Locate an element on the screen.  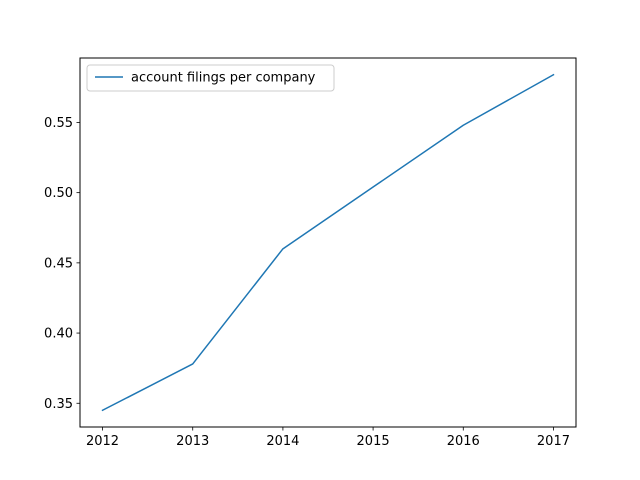
y-tick-label: 0.50 is located at coordinates (58, 193).